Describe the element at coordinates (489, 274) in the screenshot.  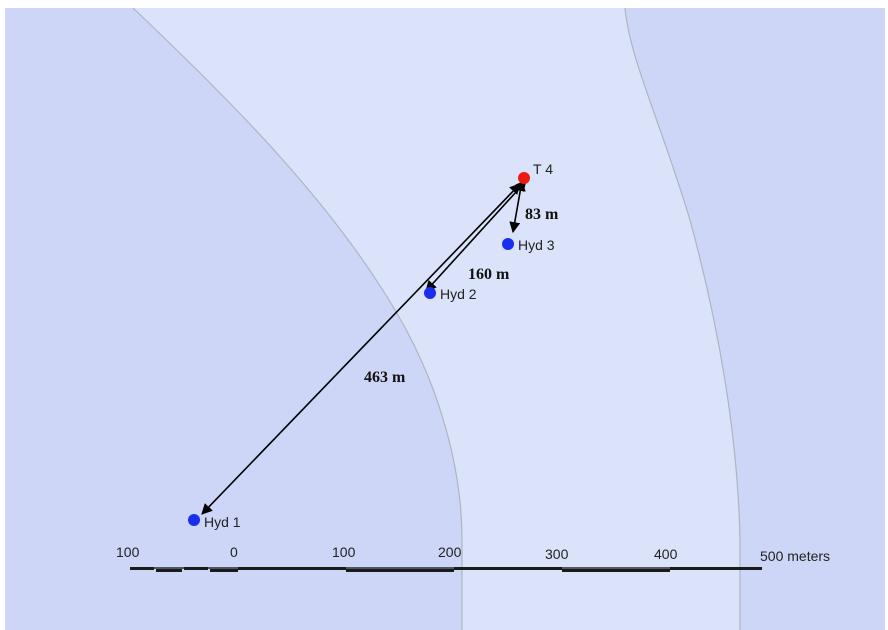
I see `distance-label-hyd2: 160 m` at that location.